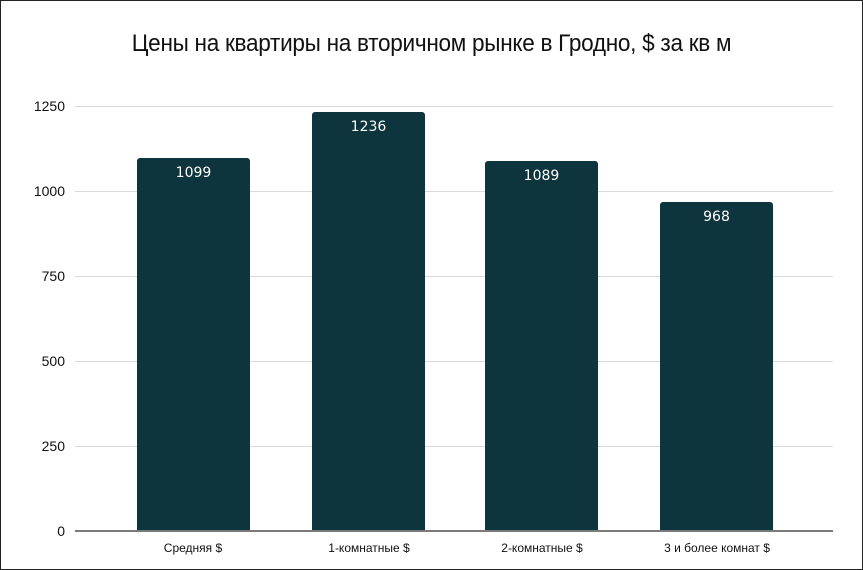  What do you see at coordinates (49, 191) in the screenshot?
I see `y-tick-label: 1000` at bounding box center [49, 191].